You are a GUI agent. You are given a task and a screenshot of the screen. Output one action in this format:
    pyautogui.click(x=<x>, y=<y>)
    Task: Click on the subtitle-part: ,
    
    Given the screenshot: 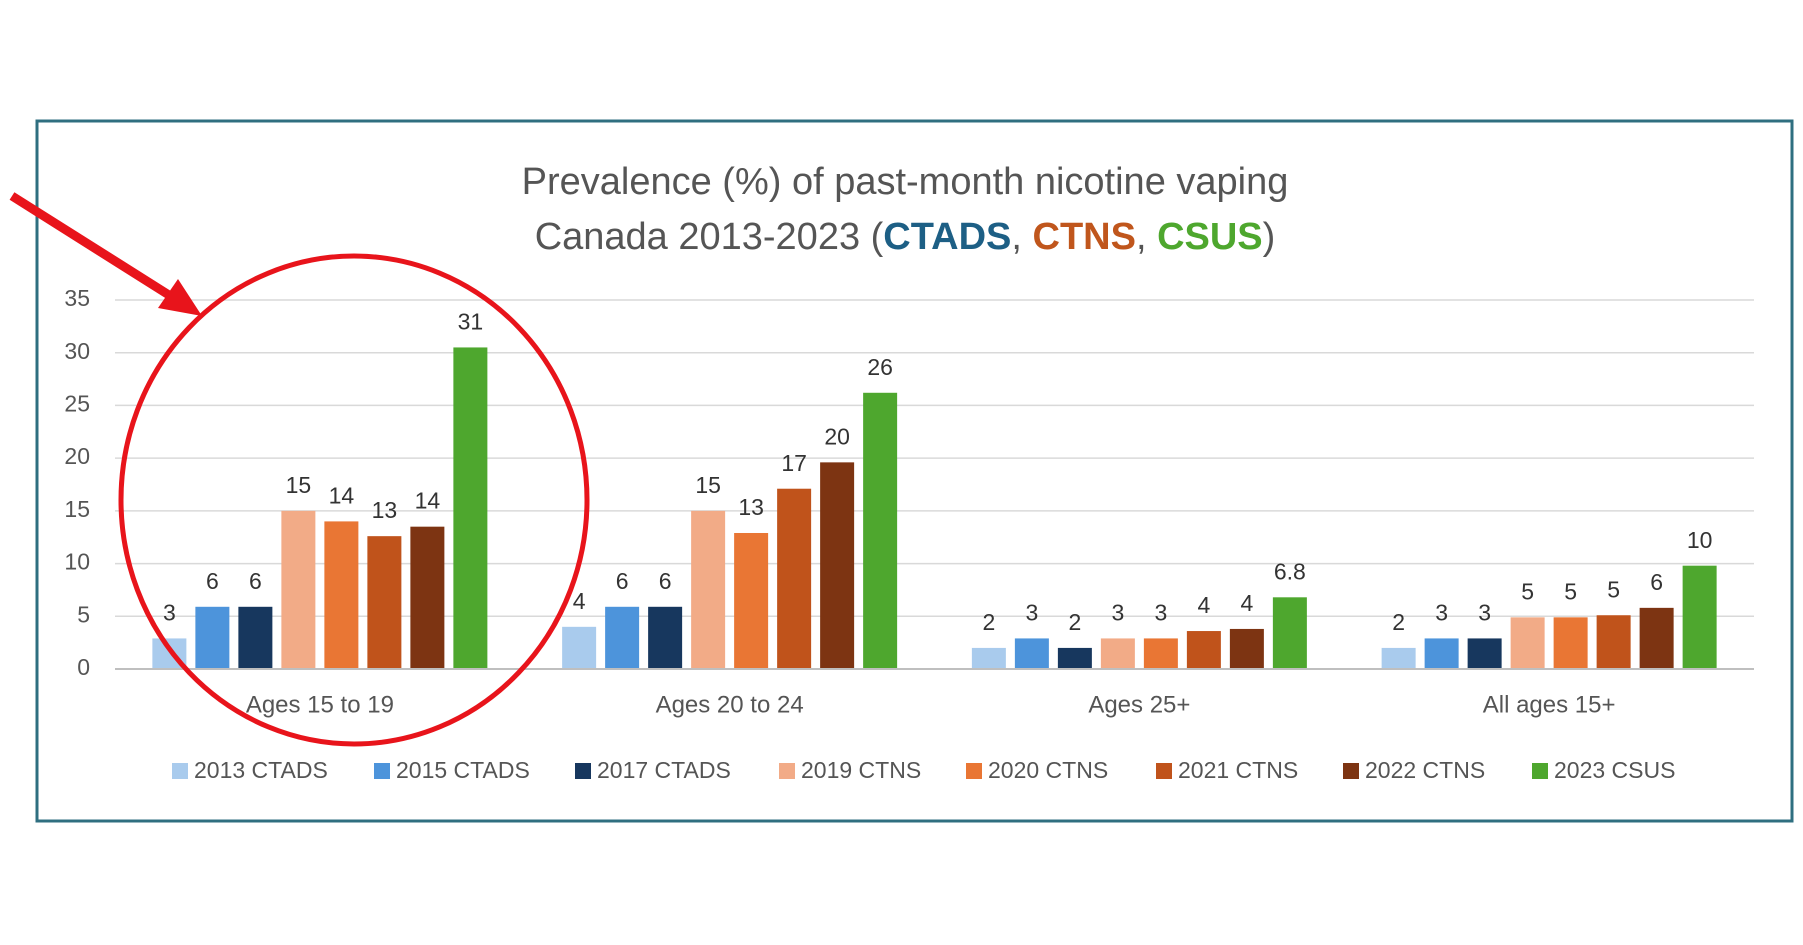 What is the action you would take?
    pyautogui.click(x=1021, y=237)
    